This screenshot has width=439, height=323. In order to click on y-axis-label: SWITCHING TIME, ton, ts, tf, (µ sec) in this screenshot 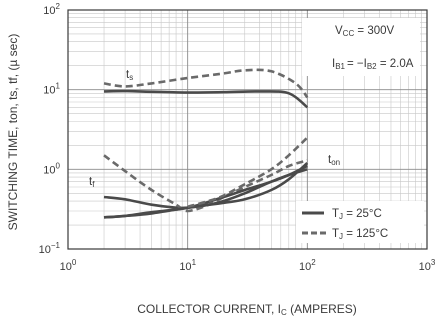, I will do `click(13, 132)`.